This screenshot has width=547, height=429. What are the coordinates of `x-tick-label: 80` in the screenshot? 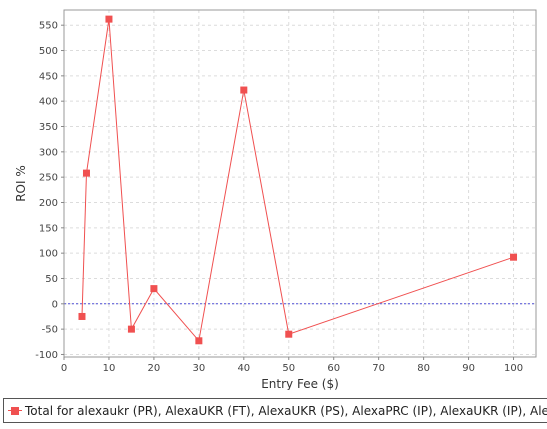 It's located at (423, 368).